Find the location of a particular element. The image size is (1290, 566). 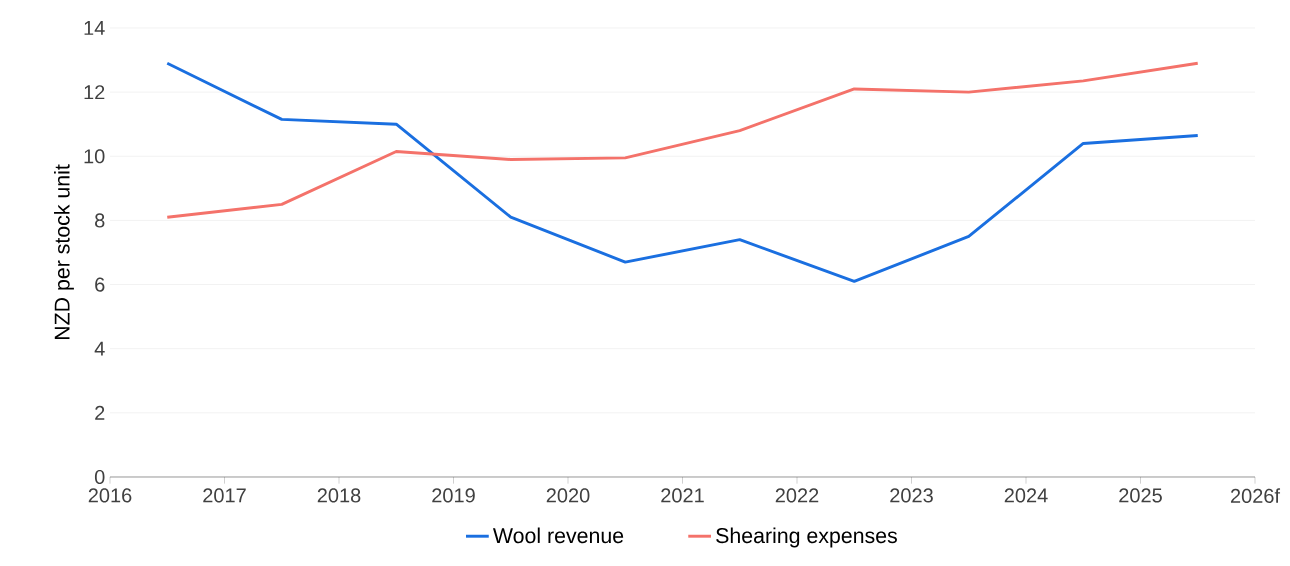

legend-label: Wool revenue is located at coordinates (558, 535).